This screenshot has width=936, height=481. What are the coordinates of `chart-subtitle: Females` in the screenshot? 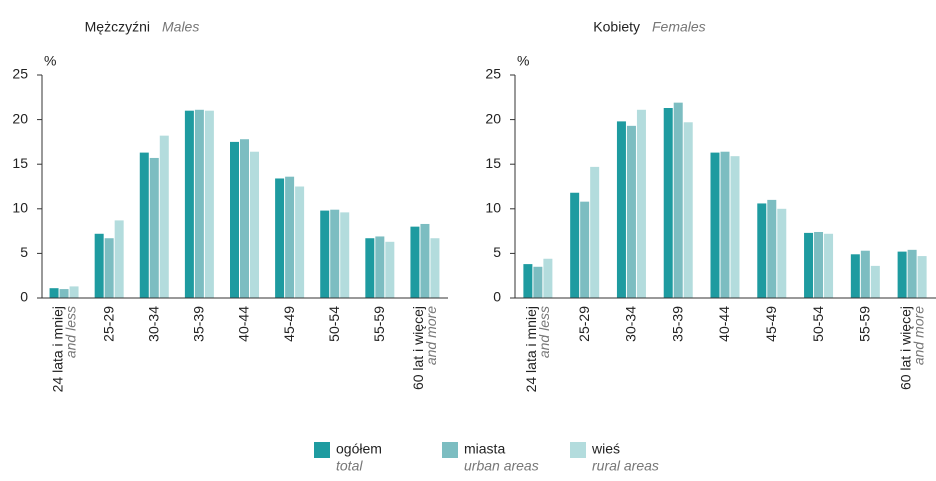 It's located at (679, 27).